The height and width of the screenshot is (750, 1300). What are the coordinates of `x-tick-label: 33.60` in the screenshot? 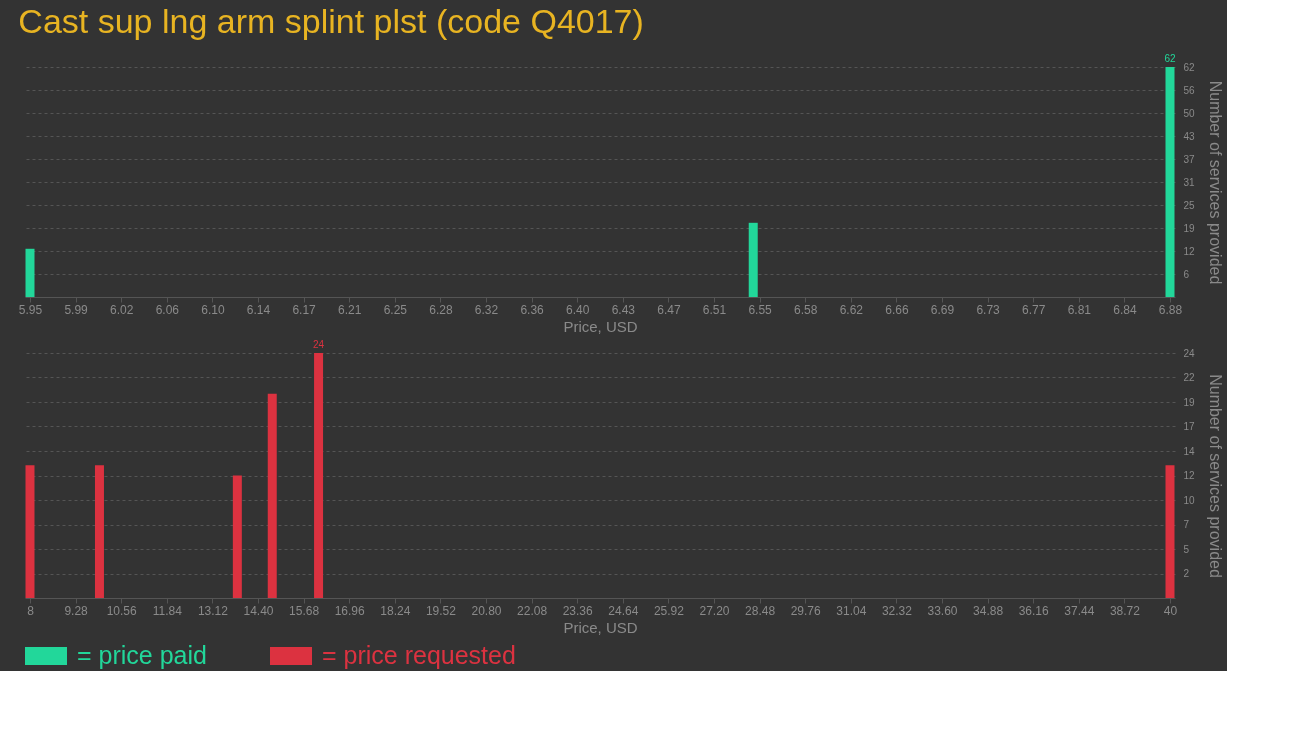 It's located at (942, 610).